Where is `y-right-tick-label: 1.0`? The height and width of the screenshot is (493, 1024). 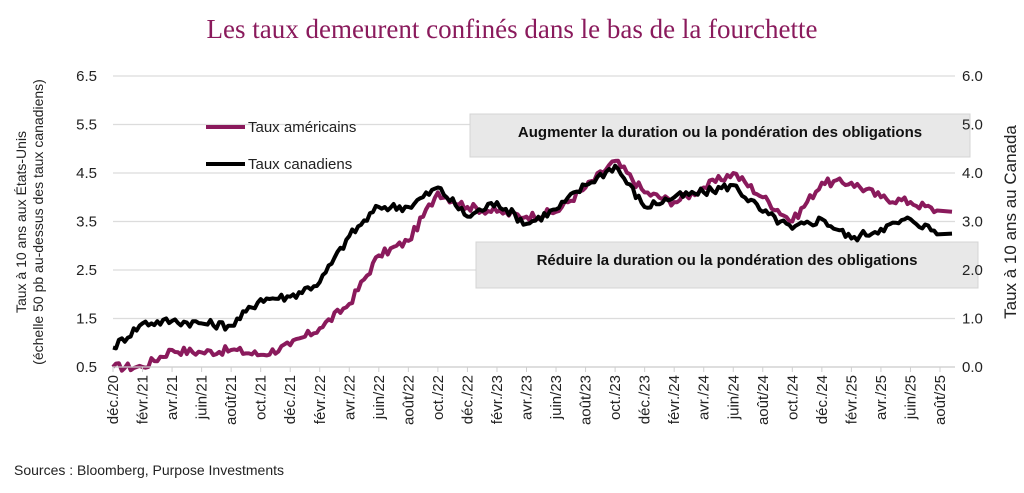 y-right-tick-label: 1.0 is located at coordinates (972, 319).